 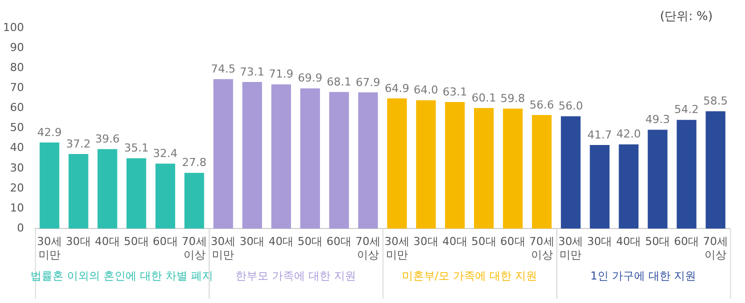 What do you see at coordinates (542, 105) in the screenshot?
I see `data-label: 56.6` at bounding box center [542, 105].